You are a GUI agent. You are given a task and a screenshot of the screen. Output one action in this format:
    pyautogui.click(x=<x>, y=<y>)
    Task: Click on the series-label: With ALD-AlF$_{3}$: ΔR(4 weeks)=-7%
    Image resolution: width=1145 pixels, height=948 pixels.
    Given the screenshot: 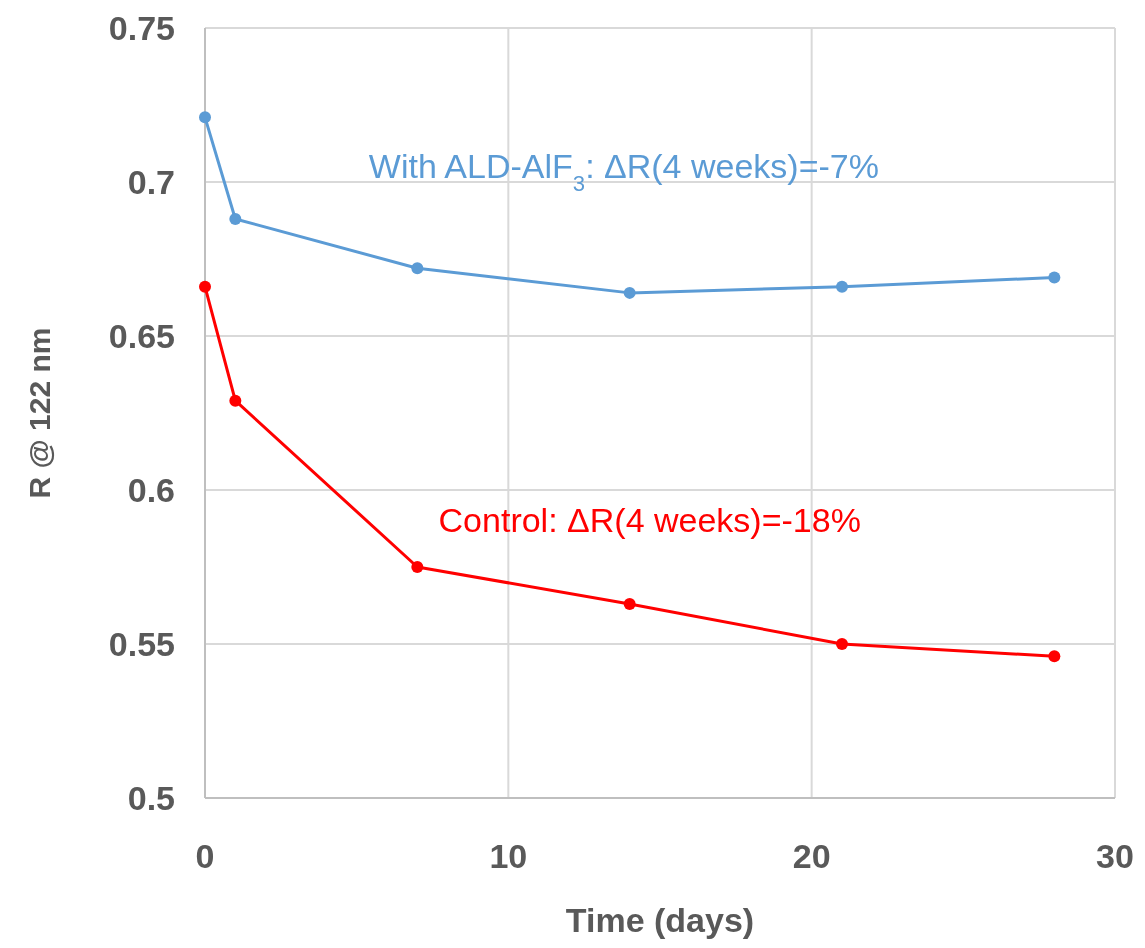 What is the action you would take?
    pyautogui.click(x=623, y=171)
    